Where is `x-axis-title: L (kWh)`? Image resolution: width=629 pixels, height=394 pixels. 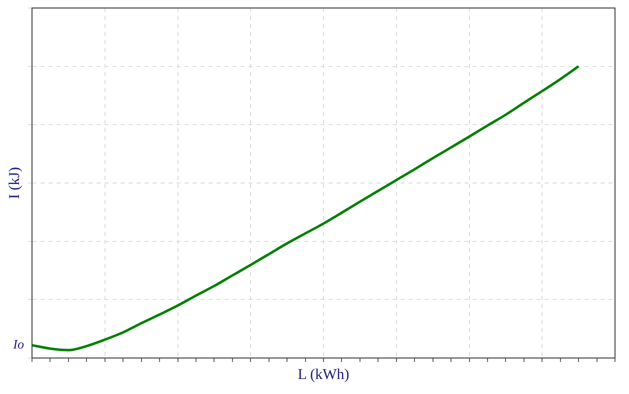 x-axis-title: L (kWh) is located at coordinates (324, 374).